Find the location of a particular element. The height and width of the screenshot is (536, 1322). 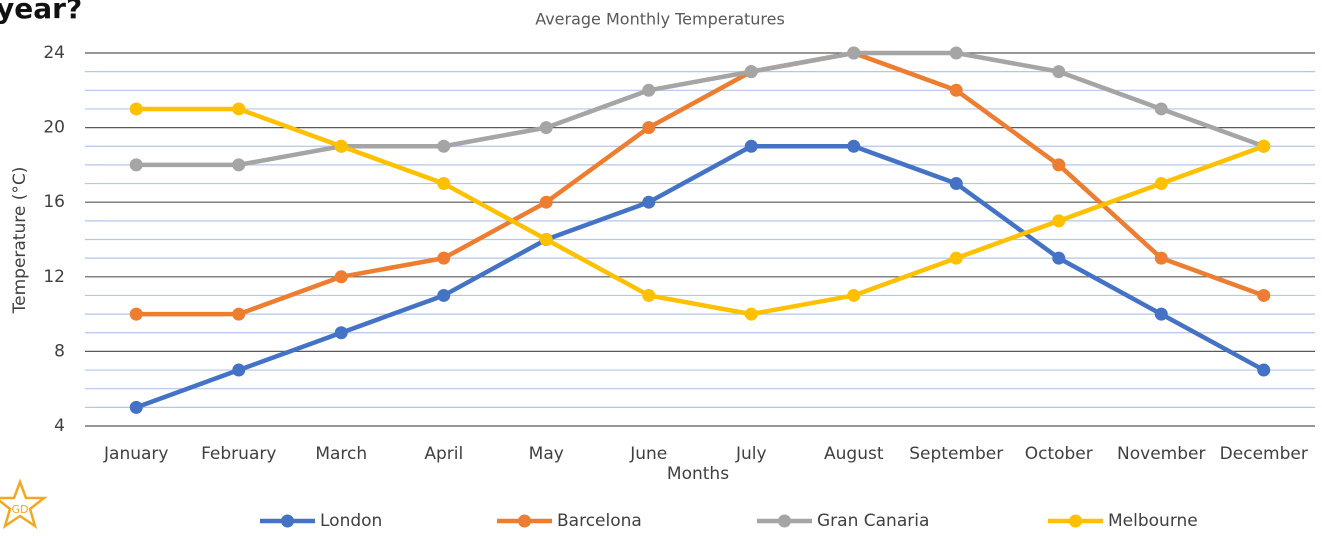

x-tick-label: February is located at coordinates (238, 454).